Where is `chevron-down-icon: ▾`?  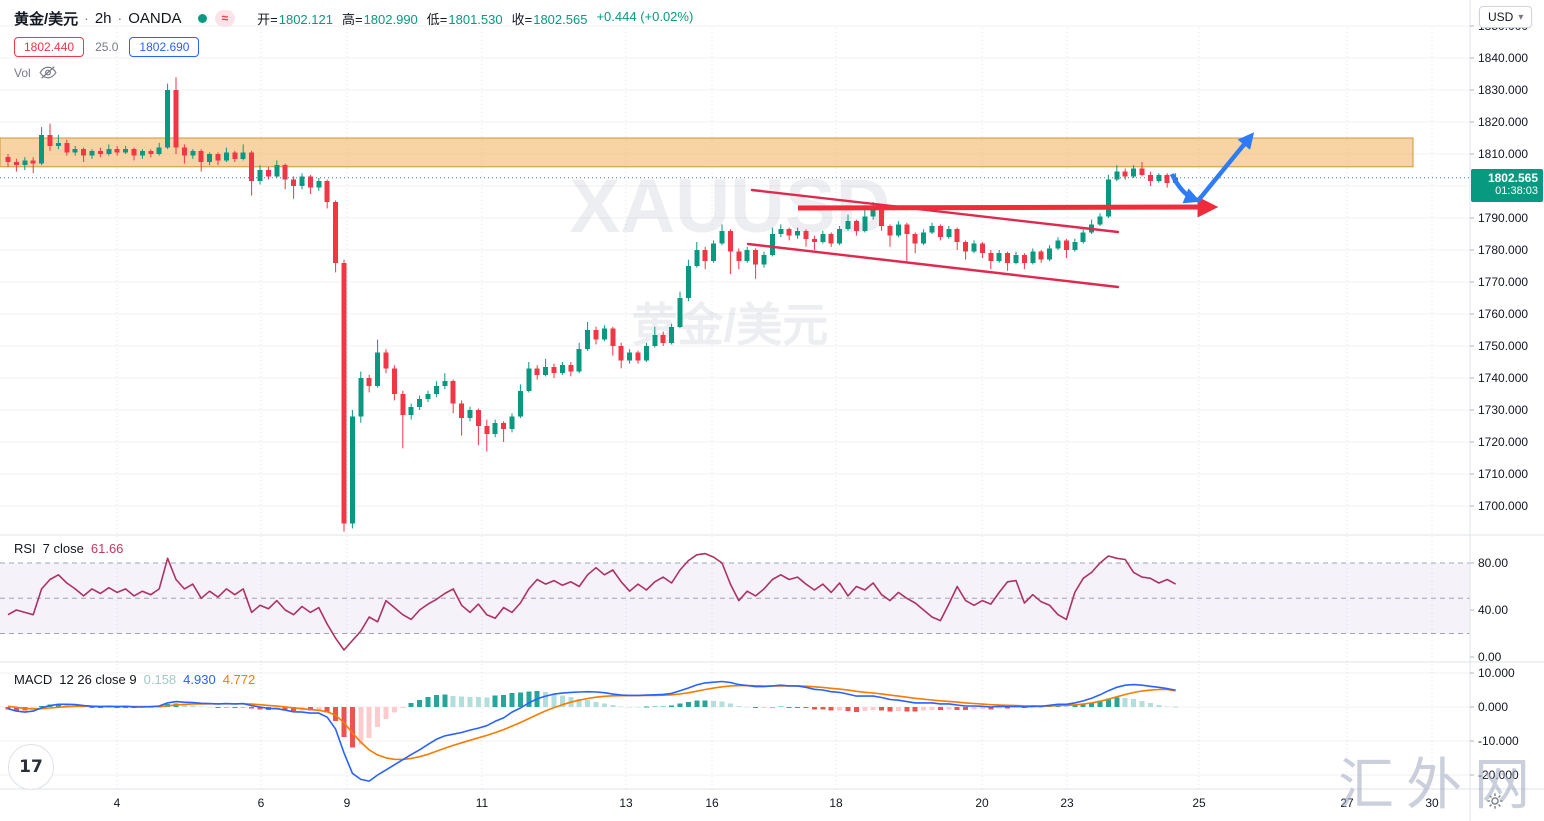
chevron-down-icon: ▾ is located at coordinates (1521, 17).